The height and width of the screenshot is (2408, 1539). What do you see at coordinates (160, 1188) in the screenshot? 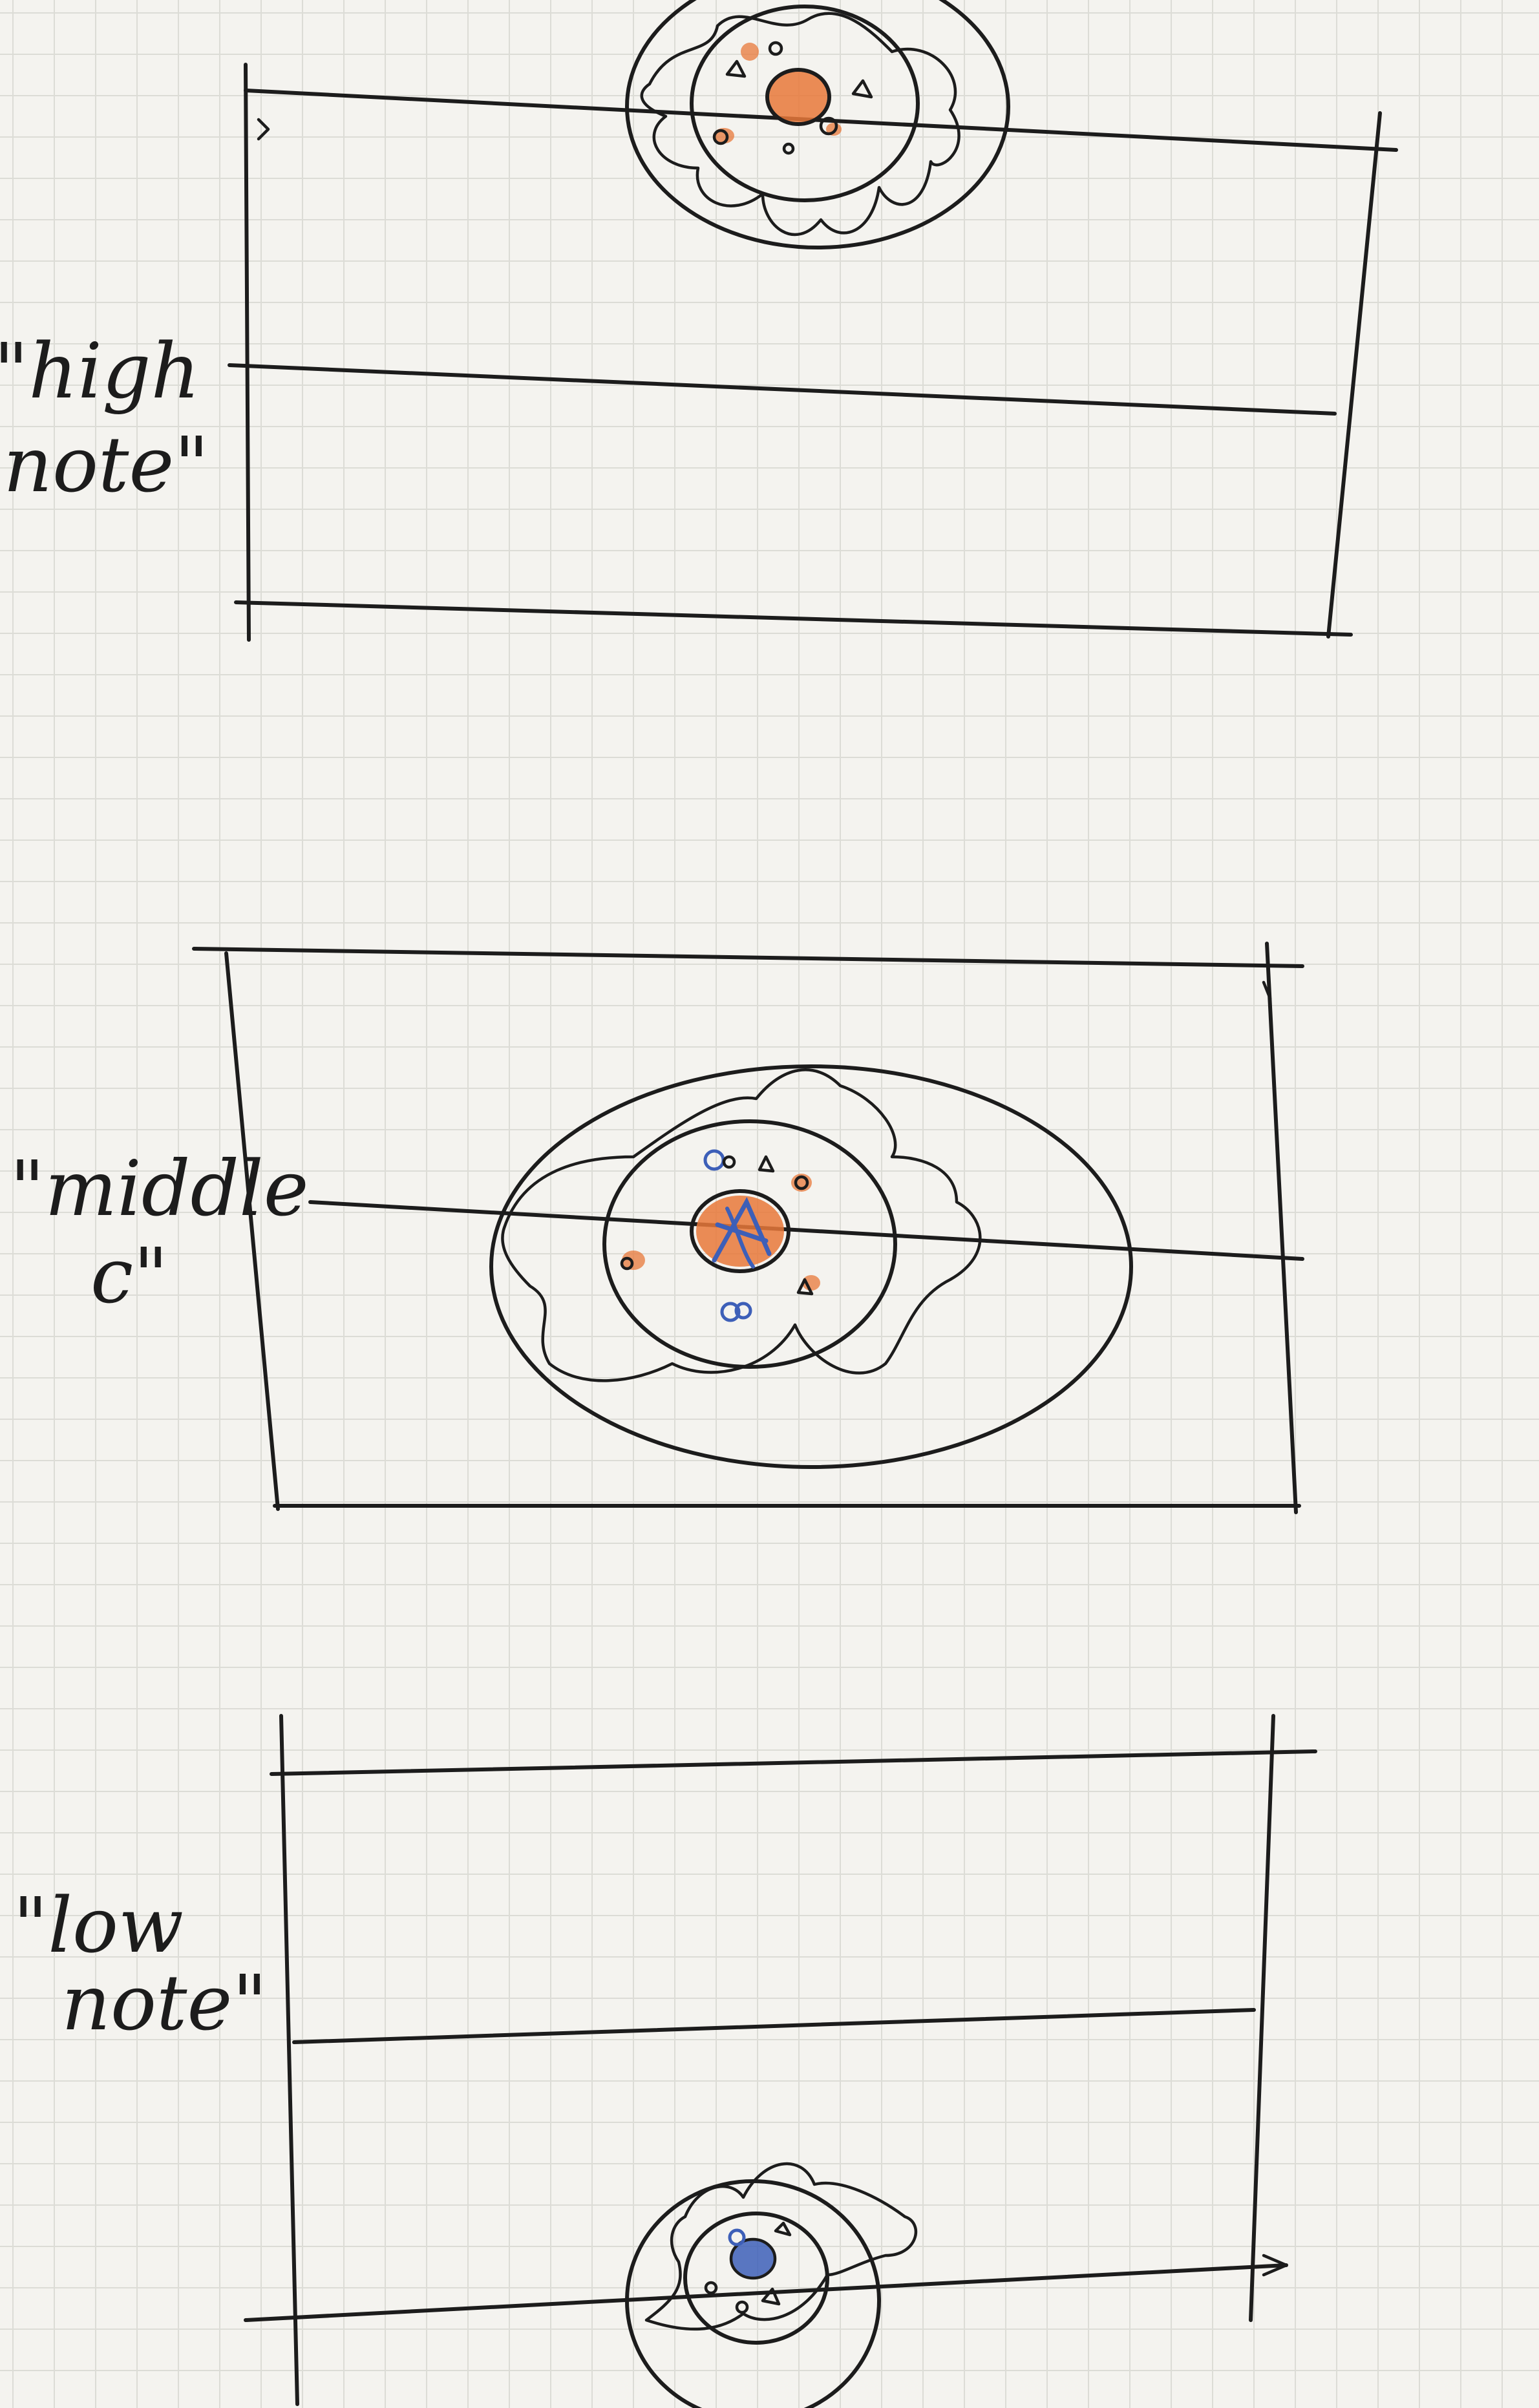
I see `label-middle-c-line1: "middle` at bounding box center [160, 1188].